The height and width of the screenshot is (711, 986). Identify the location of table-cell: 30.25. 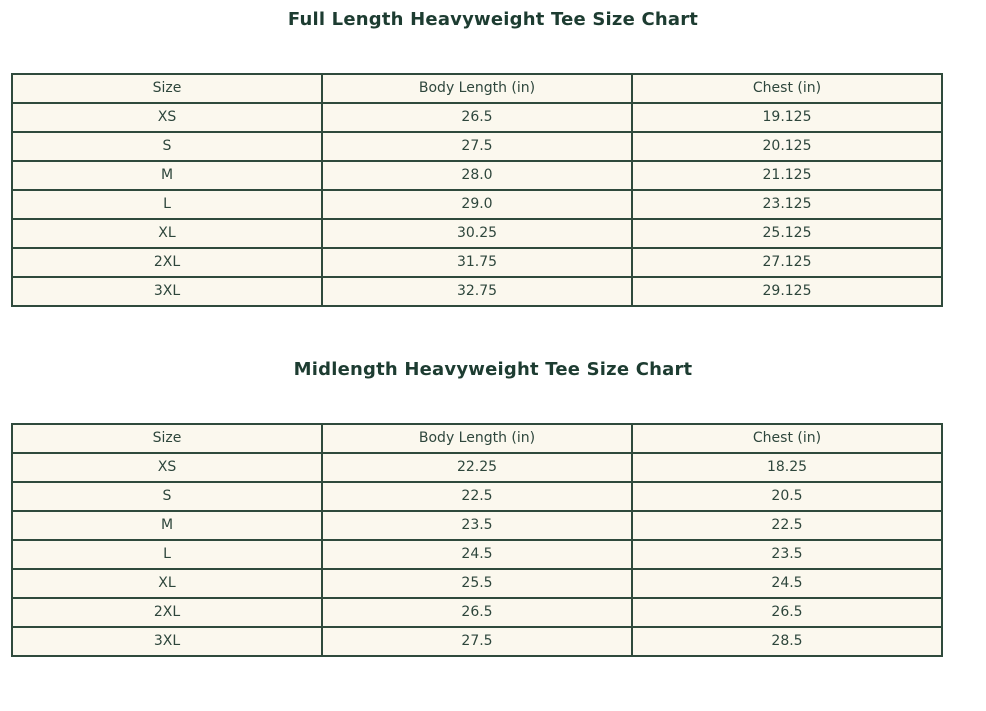
(477, 233).